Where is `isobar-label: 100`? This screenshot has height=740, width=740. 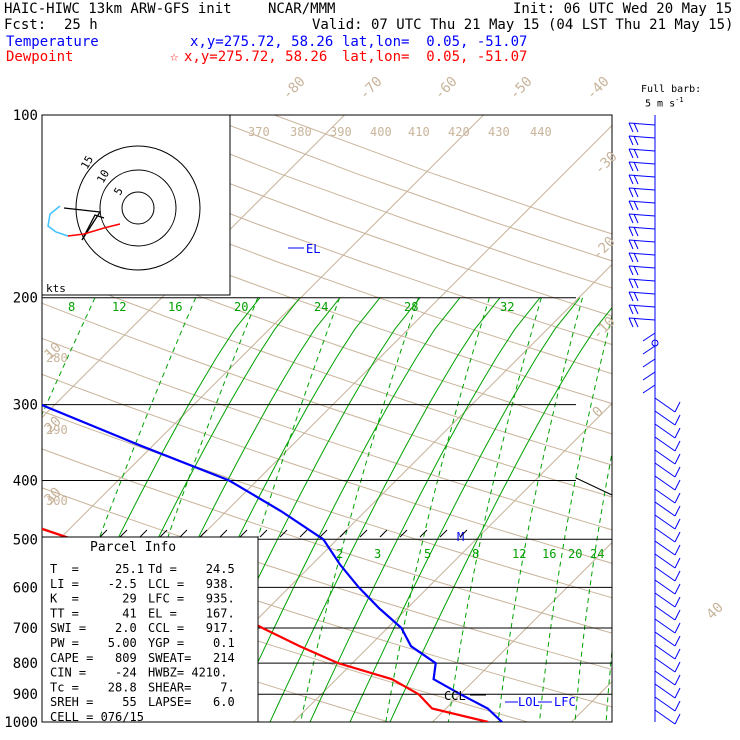 isobar-label: 100 is located at coordinates (25, 116).